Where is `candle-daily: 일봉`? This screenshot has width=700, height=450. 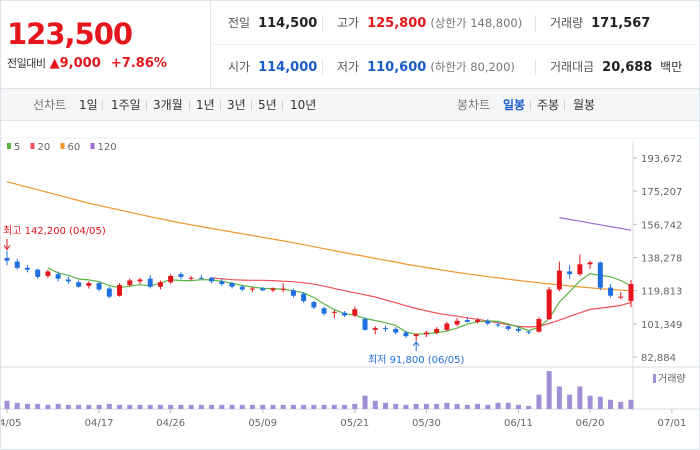
candle-daily: 일봉 is located at coordinates (514, 105).